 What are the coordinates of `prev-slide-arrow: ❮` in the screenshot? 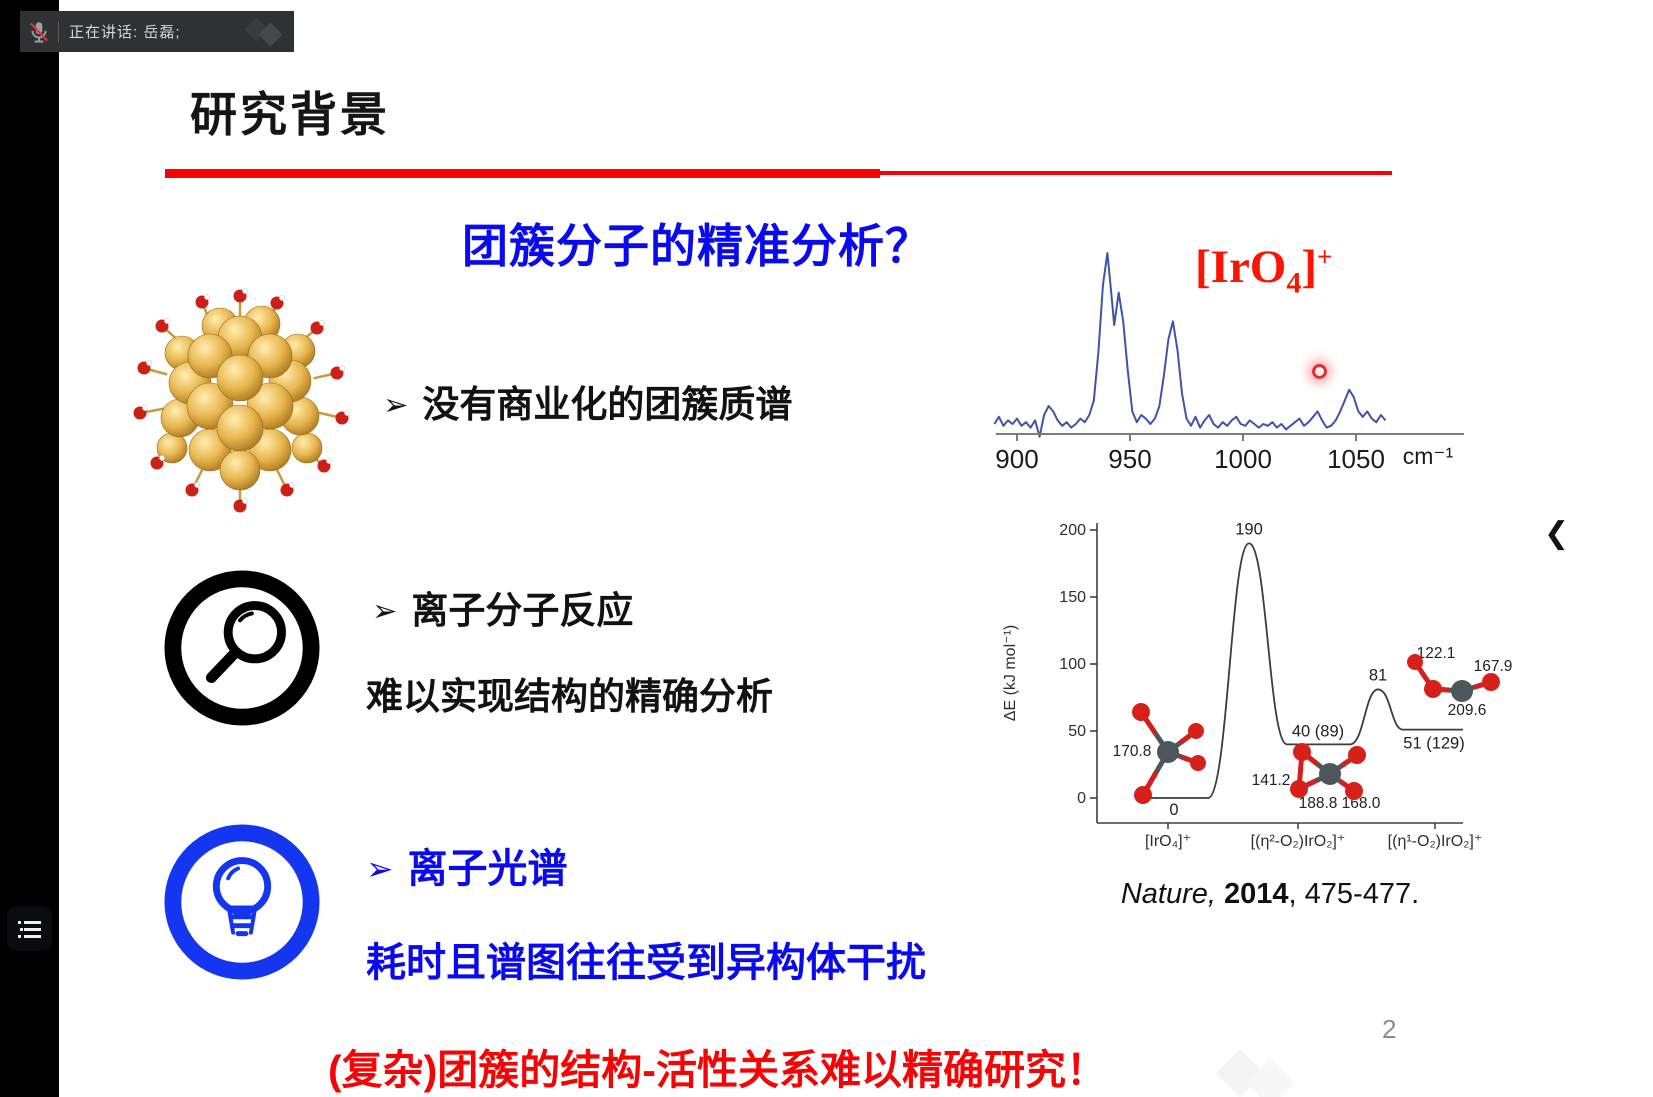 It's located at (1557, 533).